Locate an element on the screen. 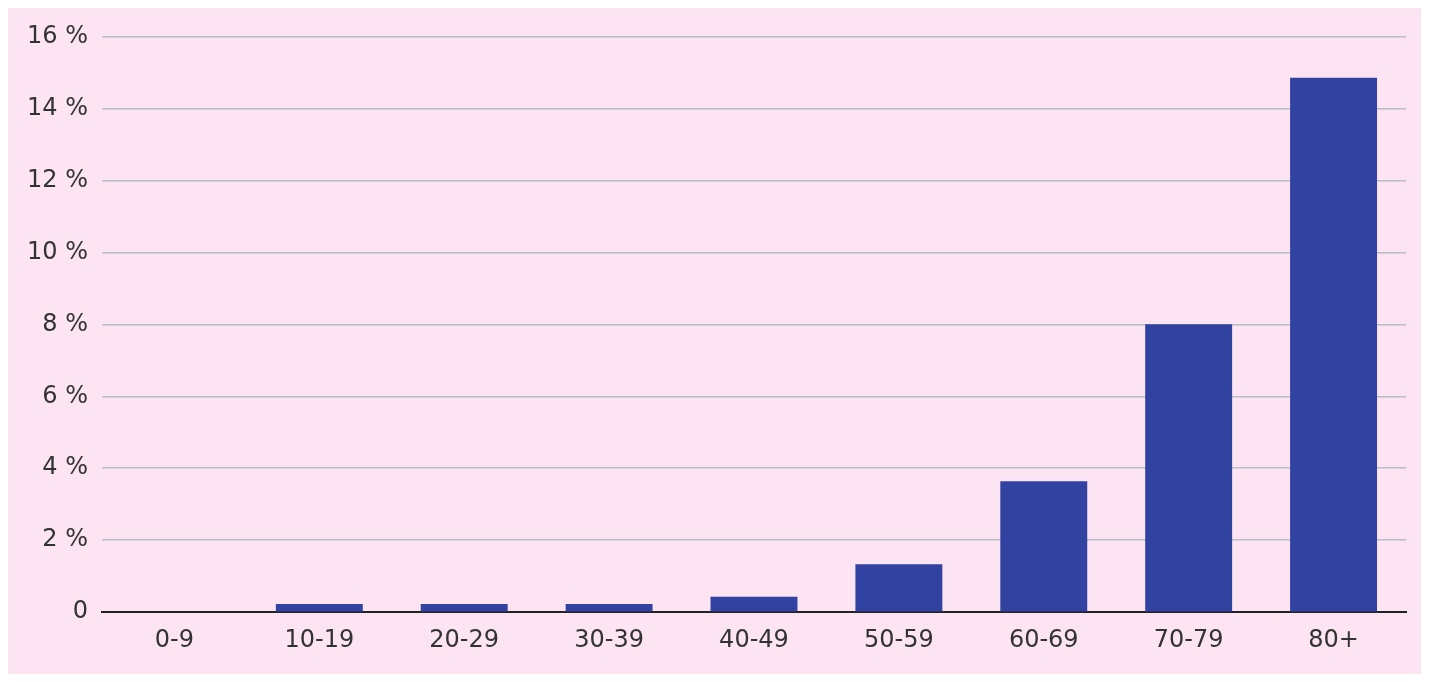 This screenshot has width=1429, height=682. y-tick-label: 14 % is located at coordinates (57, 106).